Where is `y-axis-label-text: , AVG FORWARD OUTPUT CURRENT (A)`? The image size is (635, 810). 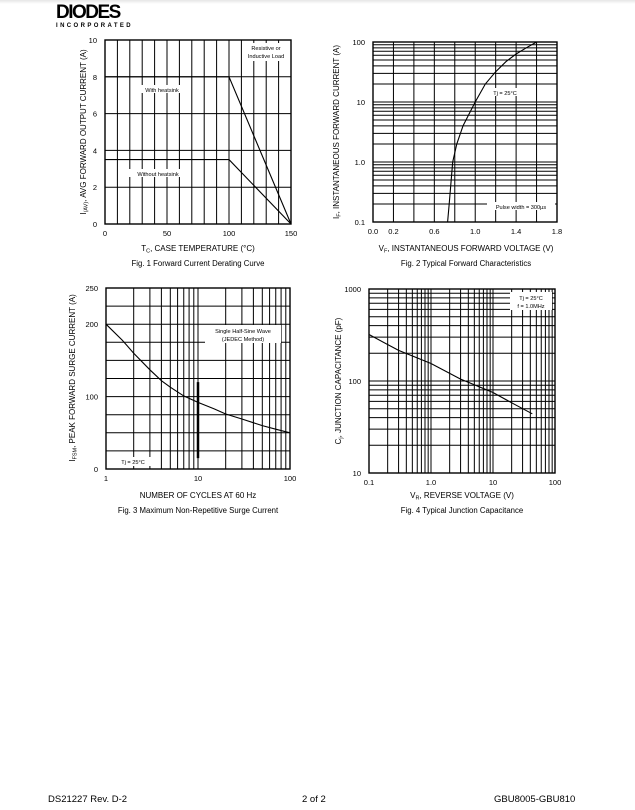
y-axis-label-text: , AVG FORWARD OUTPUT CURRENT (A) is located at coordinates (83, 125).